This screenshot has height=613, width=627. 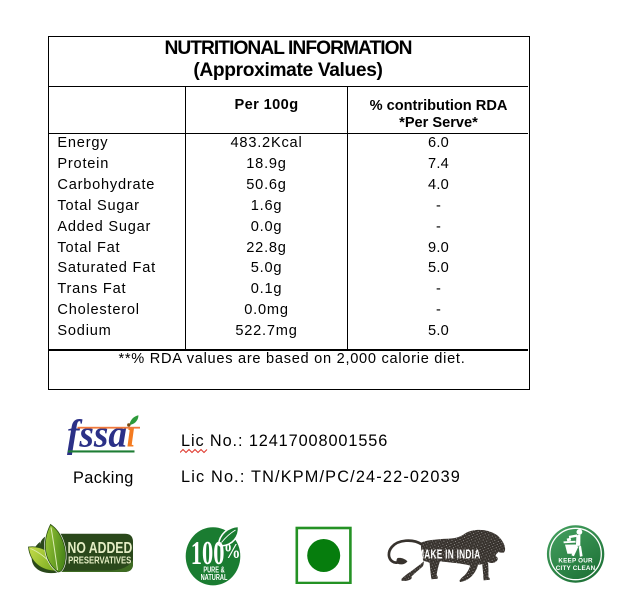 I want to click on svg-text: NO ADDED, so click(x=100, y=547).